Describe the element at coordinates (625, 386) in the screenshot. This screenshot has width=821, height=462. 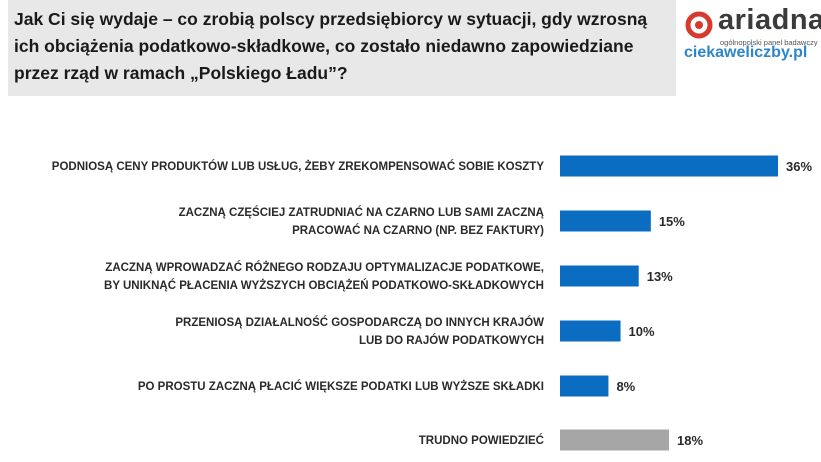
I see `value-label-4: 8%` at that location.